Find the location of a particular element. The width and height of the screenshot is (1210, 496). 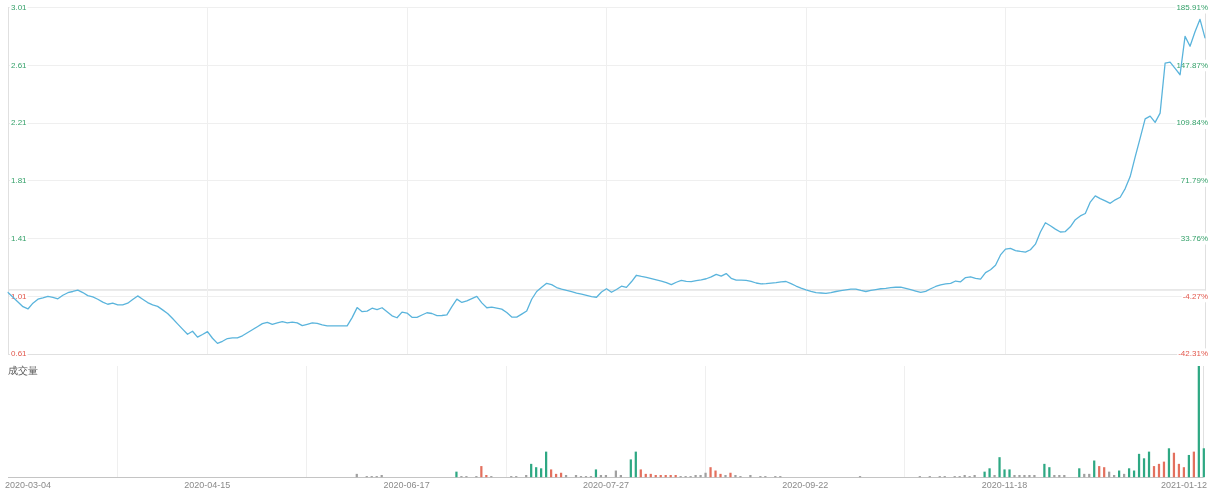

y2-tick-label: -4.27% is located at coordinates (1195, 296).